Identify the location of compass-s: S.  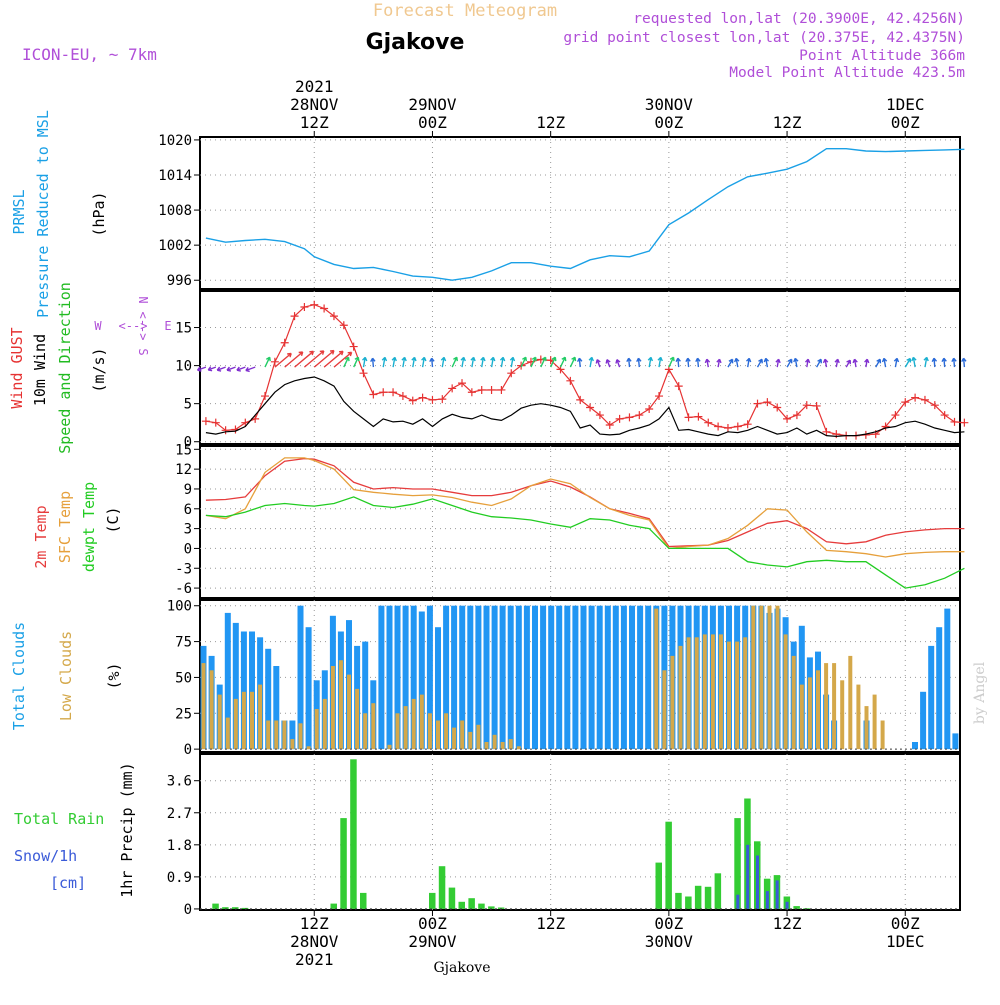
(143, 351).